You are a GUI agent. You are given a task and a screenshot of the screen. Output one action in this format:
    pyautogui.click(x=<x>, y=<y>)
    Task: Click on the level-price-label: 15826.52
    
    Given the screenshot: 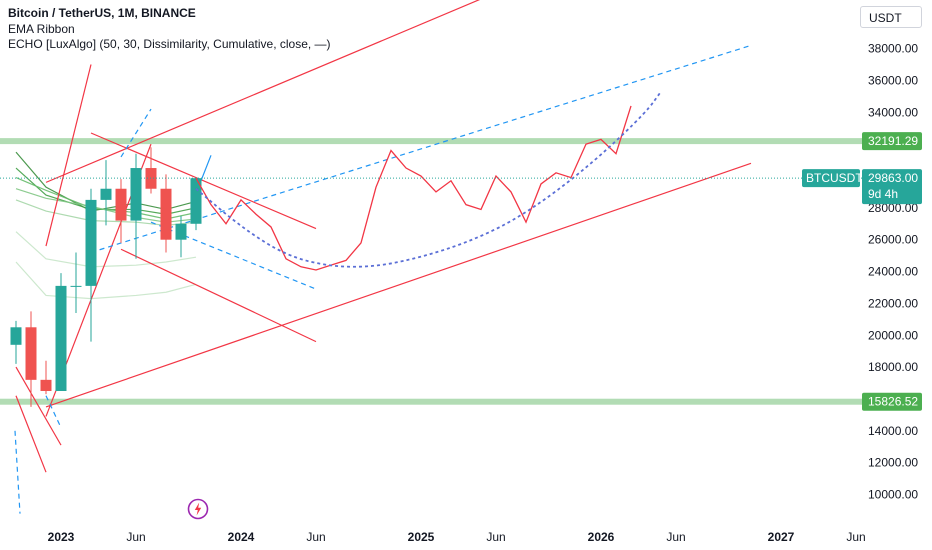 What is the action you would take?
    pyautogui.click(x=893, y=402)
    